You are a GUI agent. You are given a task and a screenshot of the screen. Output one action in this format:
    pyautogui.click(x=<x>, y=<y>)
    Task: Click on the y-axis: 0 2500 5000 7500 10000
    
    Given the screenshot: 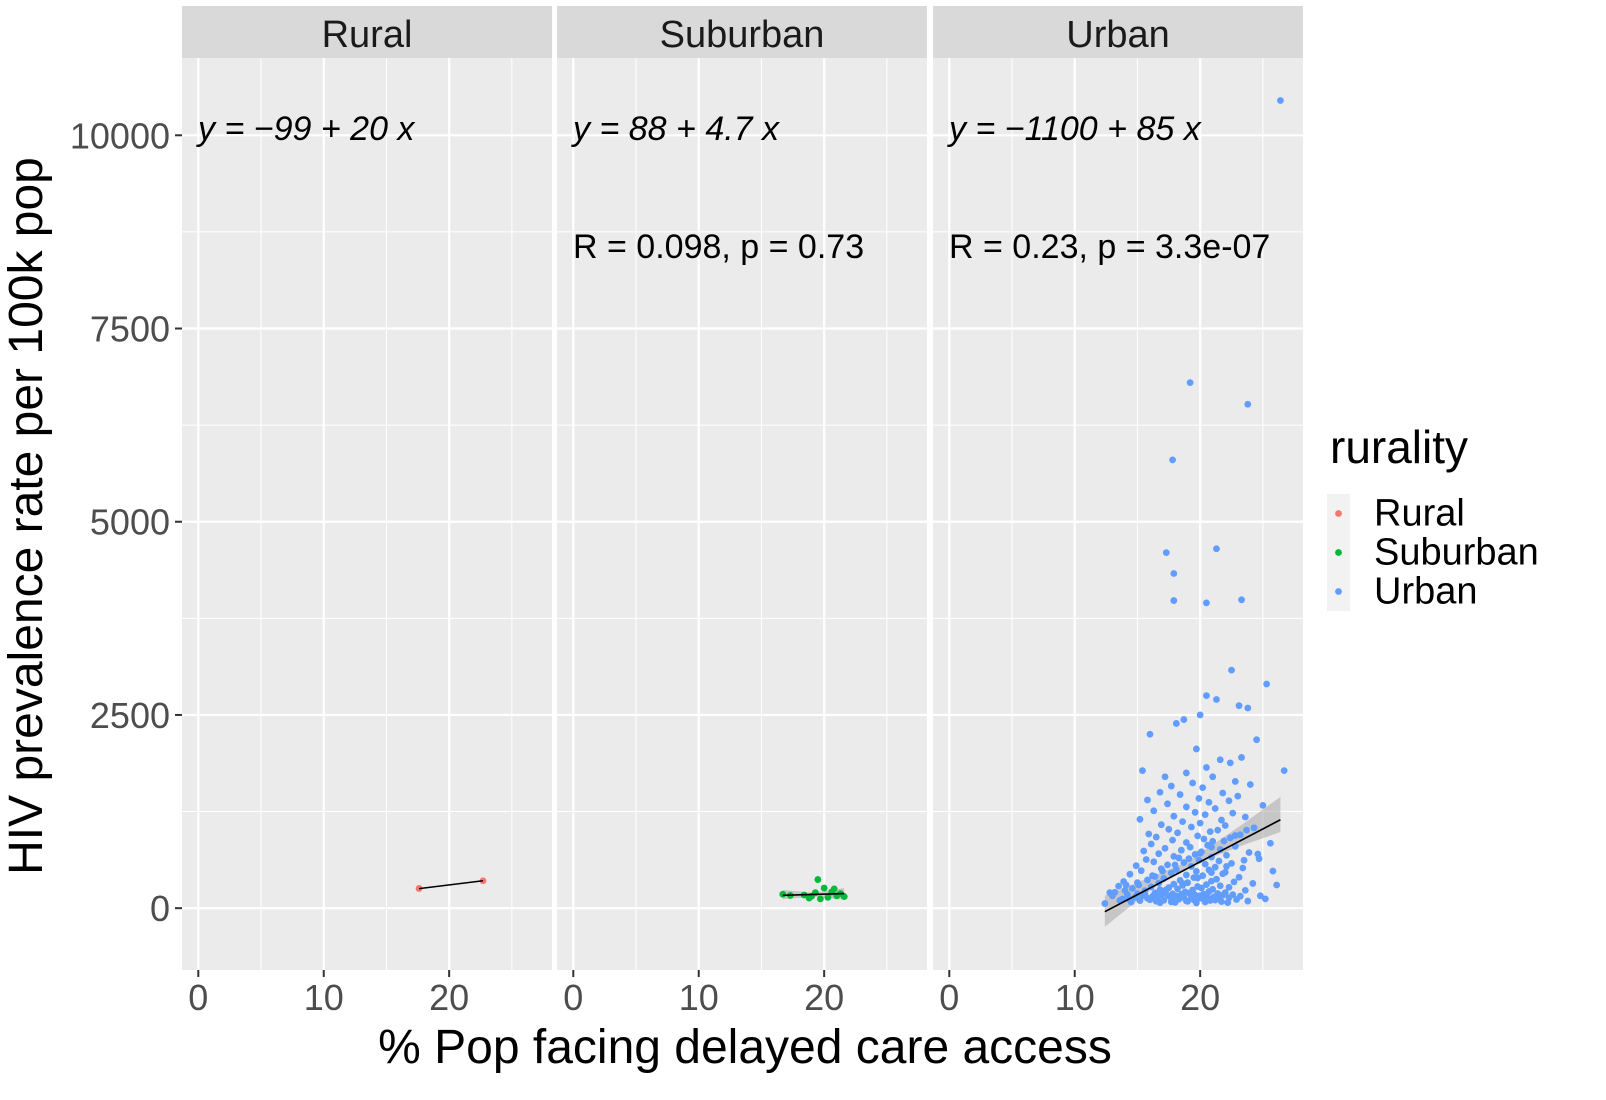 What is the action you would take?
    pyautogui.click(x=126, y=522)
    